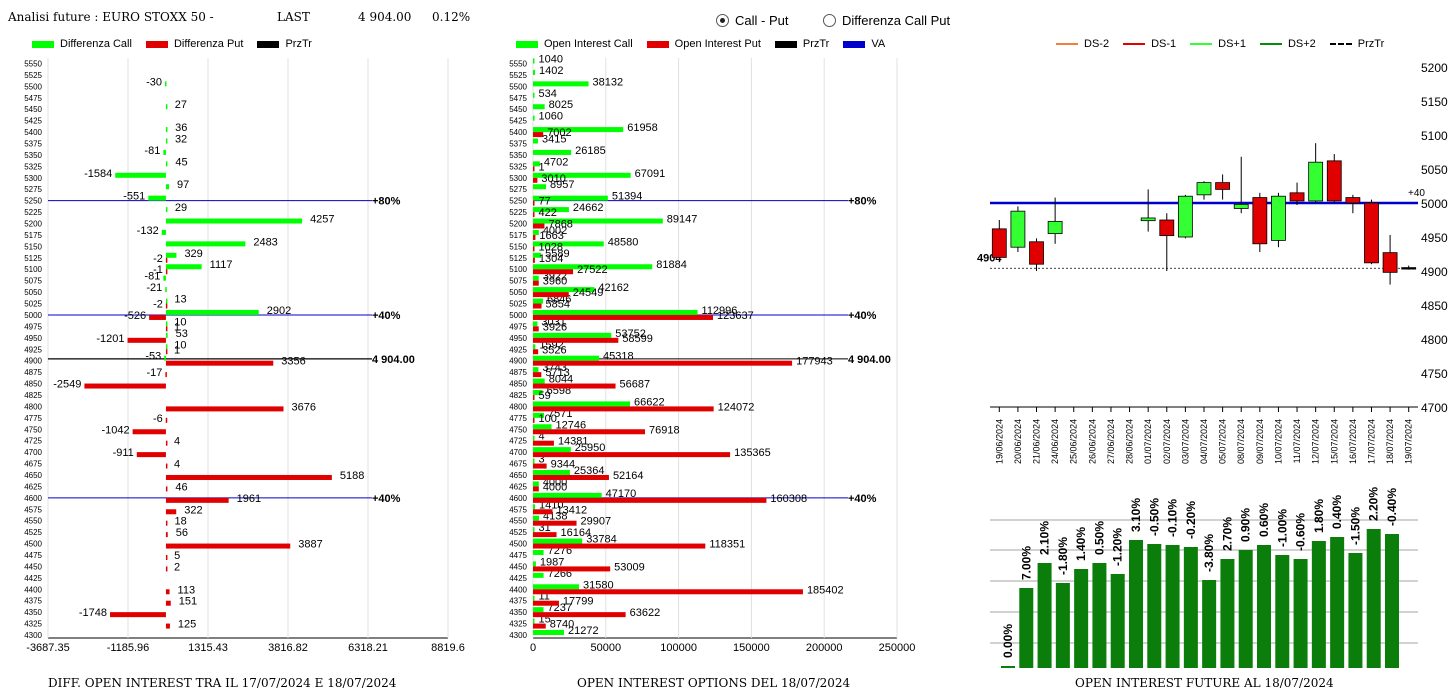  Describe the element at coordinates (33, 246) in the screenshot. I see `y-tick-label: 5150` at that location.